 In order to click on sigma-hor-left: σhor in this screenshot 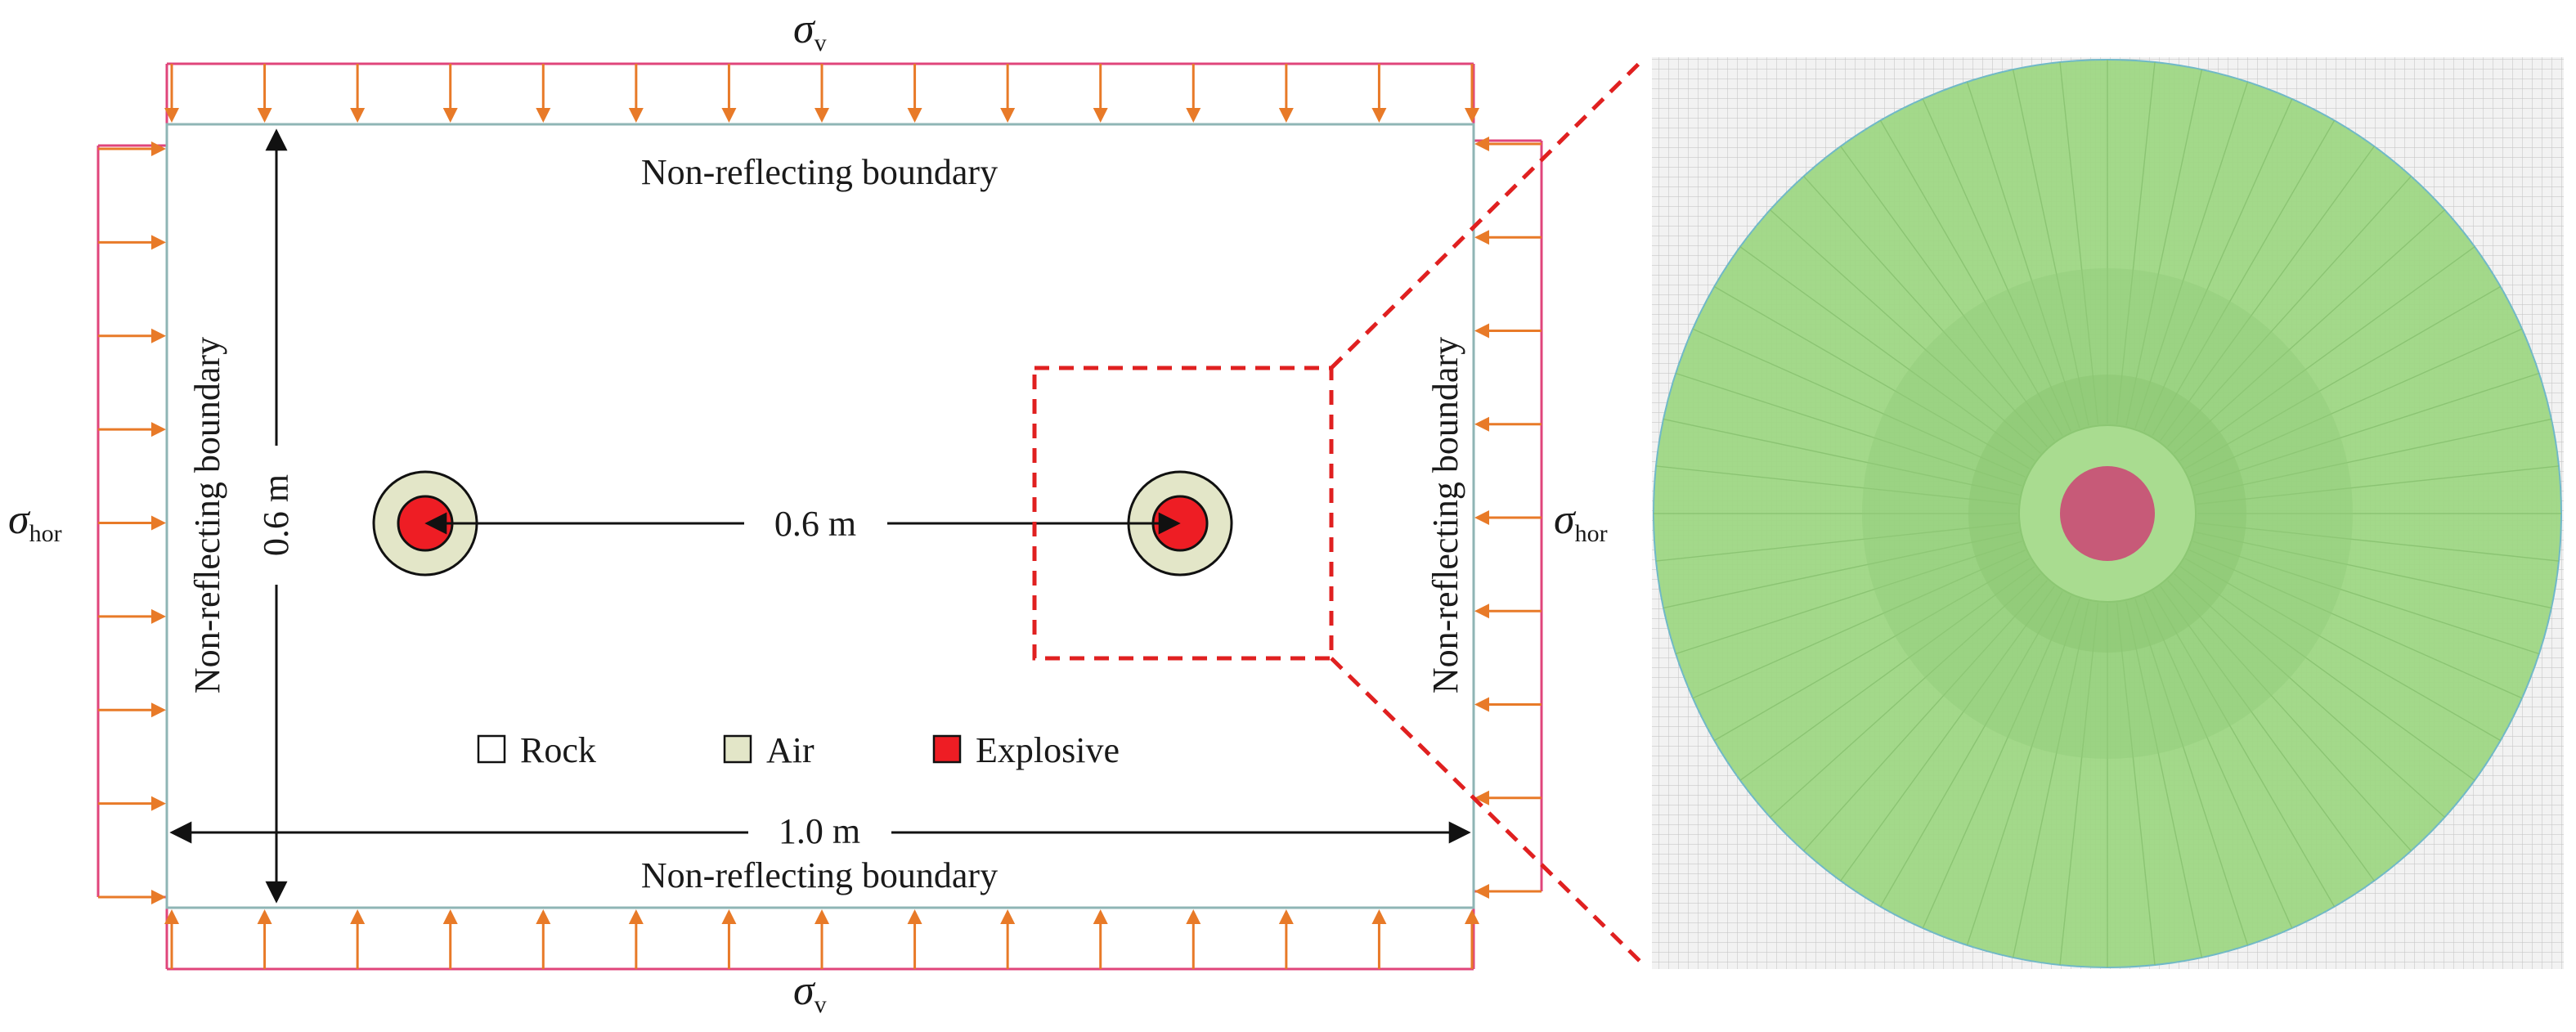, I will do `click(35, 521)`.